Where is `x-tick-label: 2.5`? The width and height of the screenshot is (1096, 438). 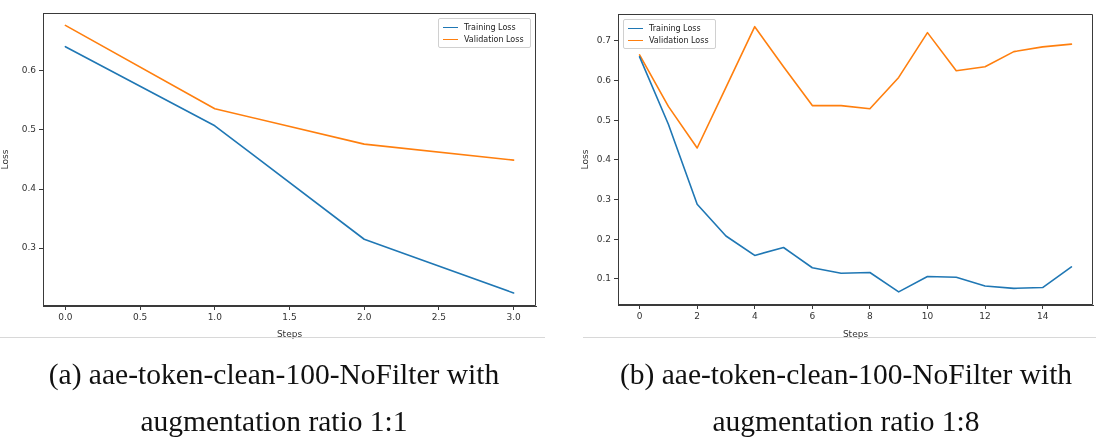 x-tick-label: 2.5 is located at coordinates (439, 316).